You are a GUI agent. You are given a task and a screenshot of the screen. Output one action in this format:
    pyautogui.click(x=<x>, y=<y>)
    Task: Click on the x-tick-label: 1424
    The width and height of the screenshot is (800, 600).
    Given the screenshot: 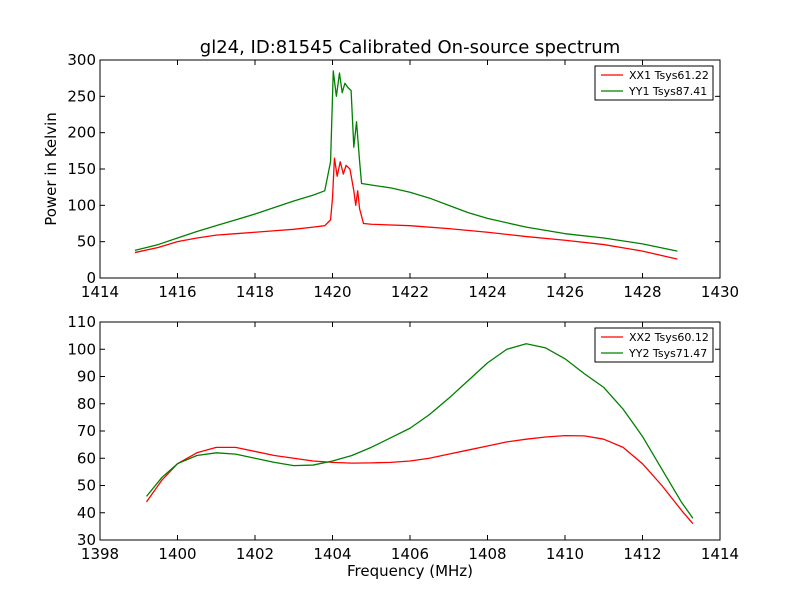 What is the action you would take?
    pyautogui.click(x=487, y=292)
    